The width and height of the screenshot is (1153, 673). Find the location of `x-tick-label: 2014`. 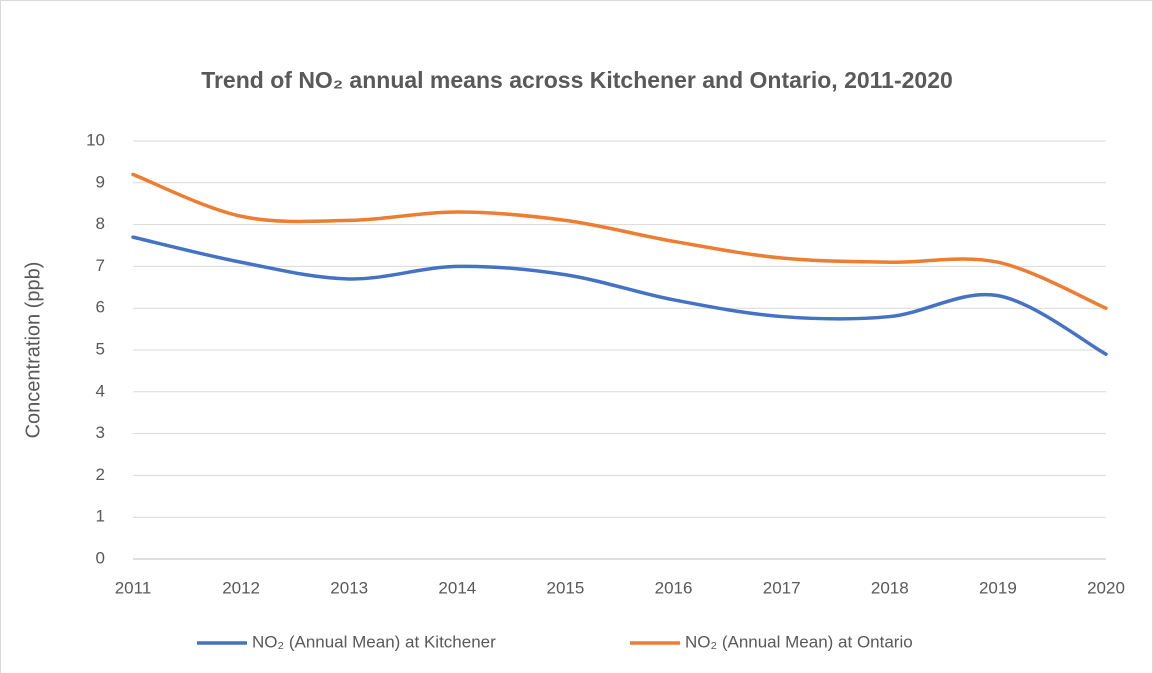

x-tick-label: 2014 is located at coordinates (457, 587).